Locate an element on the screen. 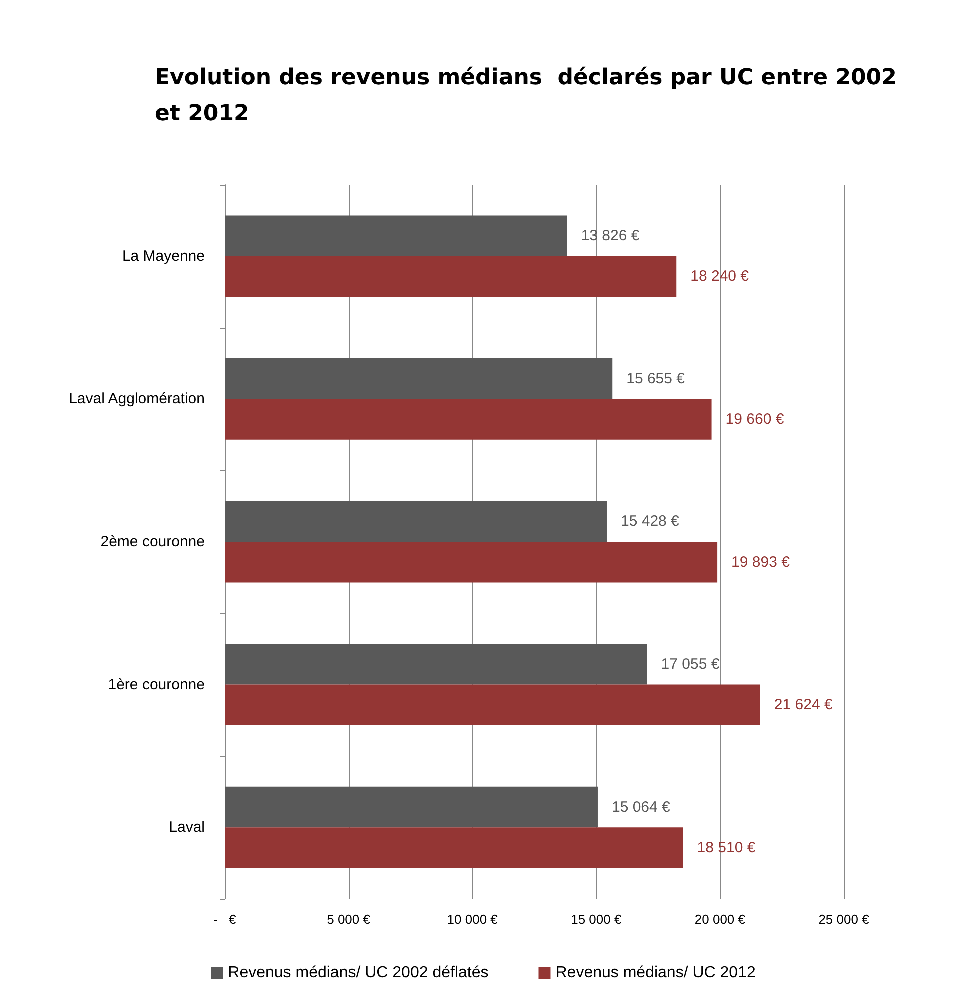  chart-title: Evolution des revenus médians déclarés par UC entre 2002 et 2012 is located at coordinates (530, 96).